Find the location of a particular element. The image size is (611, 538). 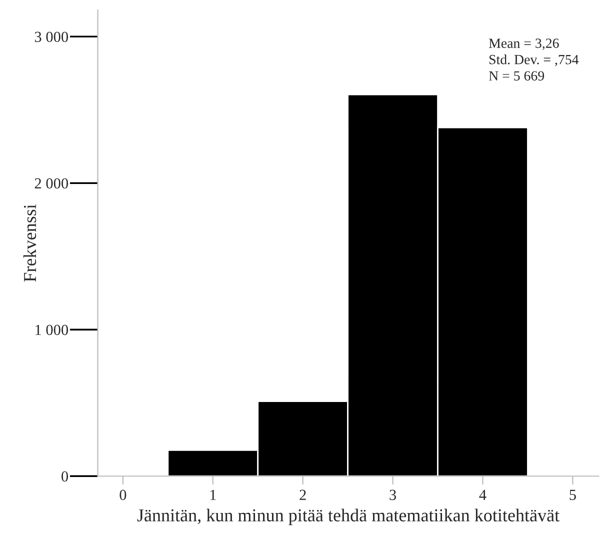

annotation: Std. Dev. = ,754 is located at coordinates (534, 60).